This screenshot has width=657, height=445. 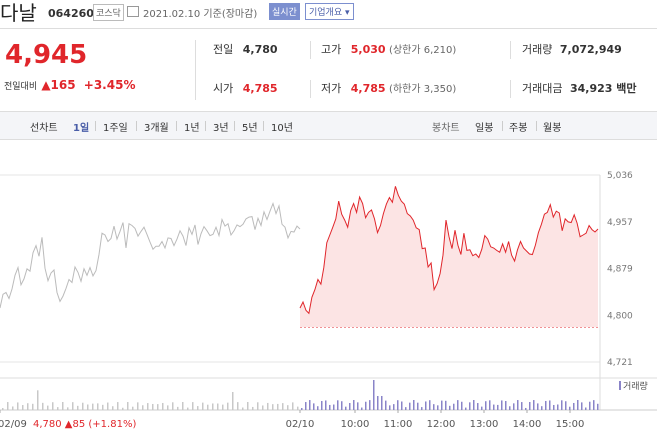 I want to click on price-line, so click(x=449, y=250).